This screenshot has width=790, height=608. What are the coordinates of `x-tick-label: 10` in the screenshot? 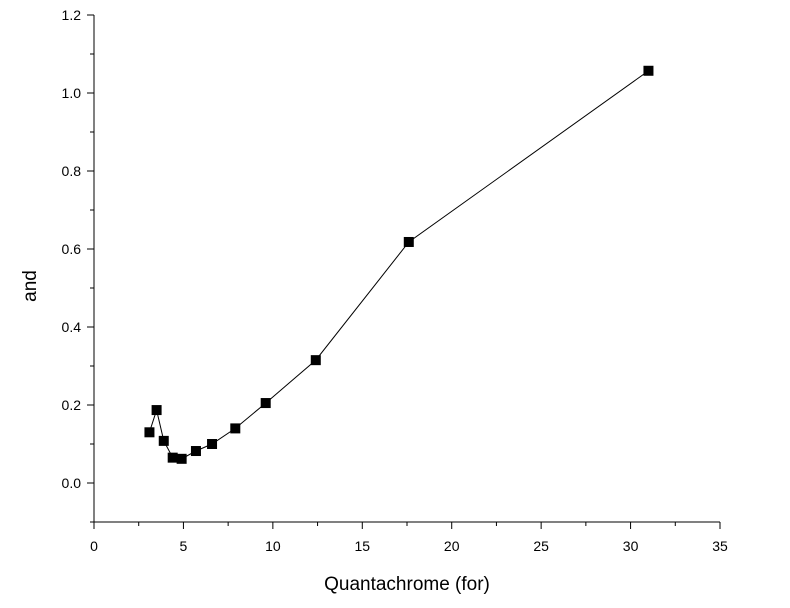 It's located at (273, 546).